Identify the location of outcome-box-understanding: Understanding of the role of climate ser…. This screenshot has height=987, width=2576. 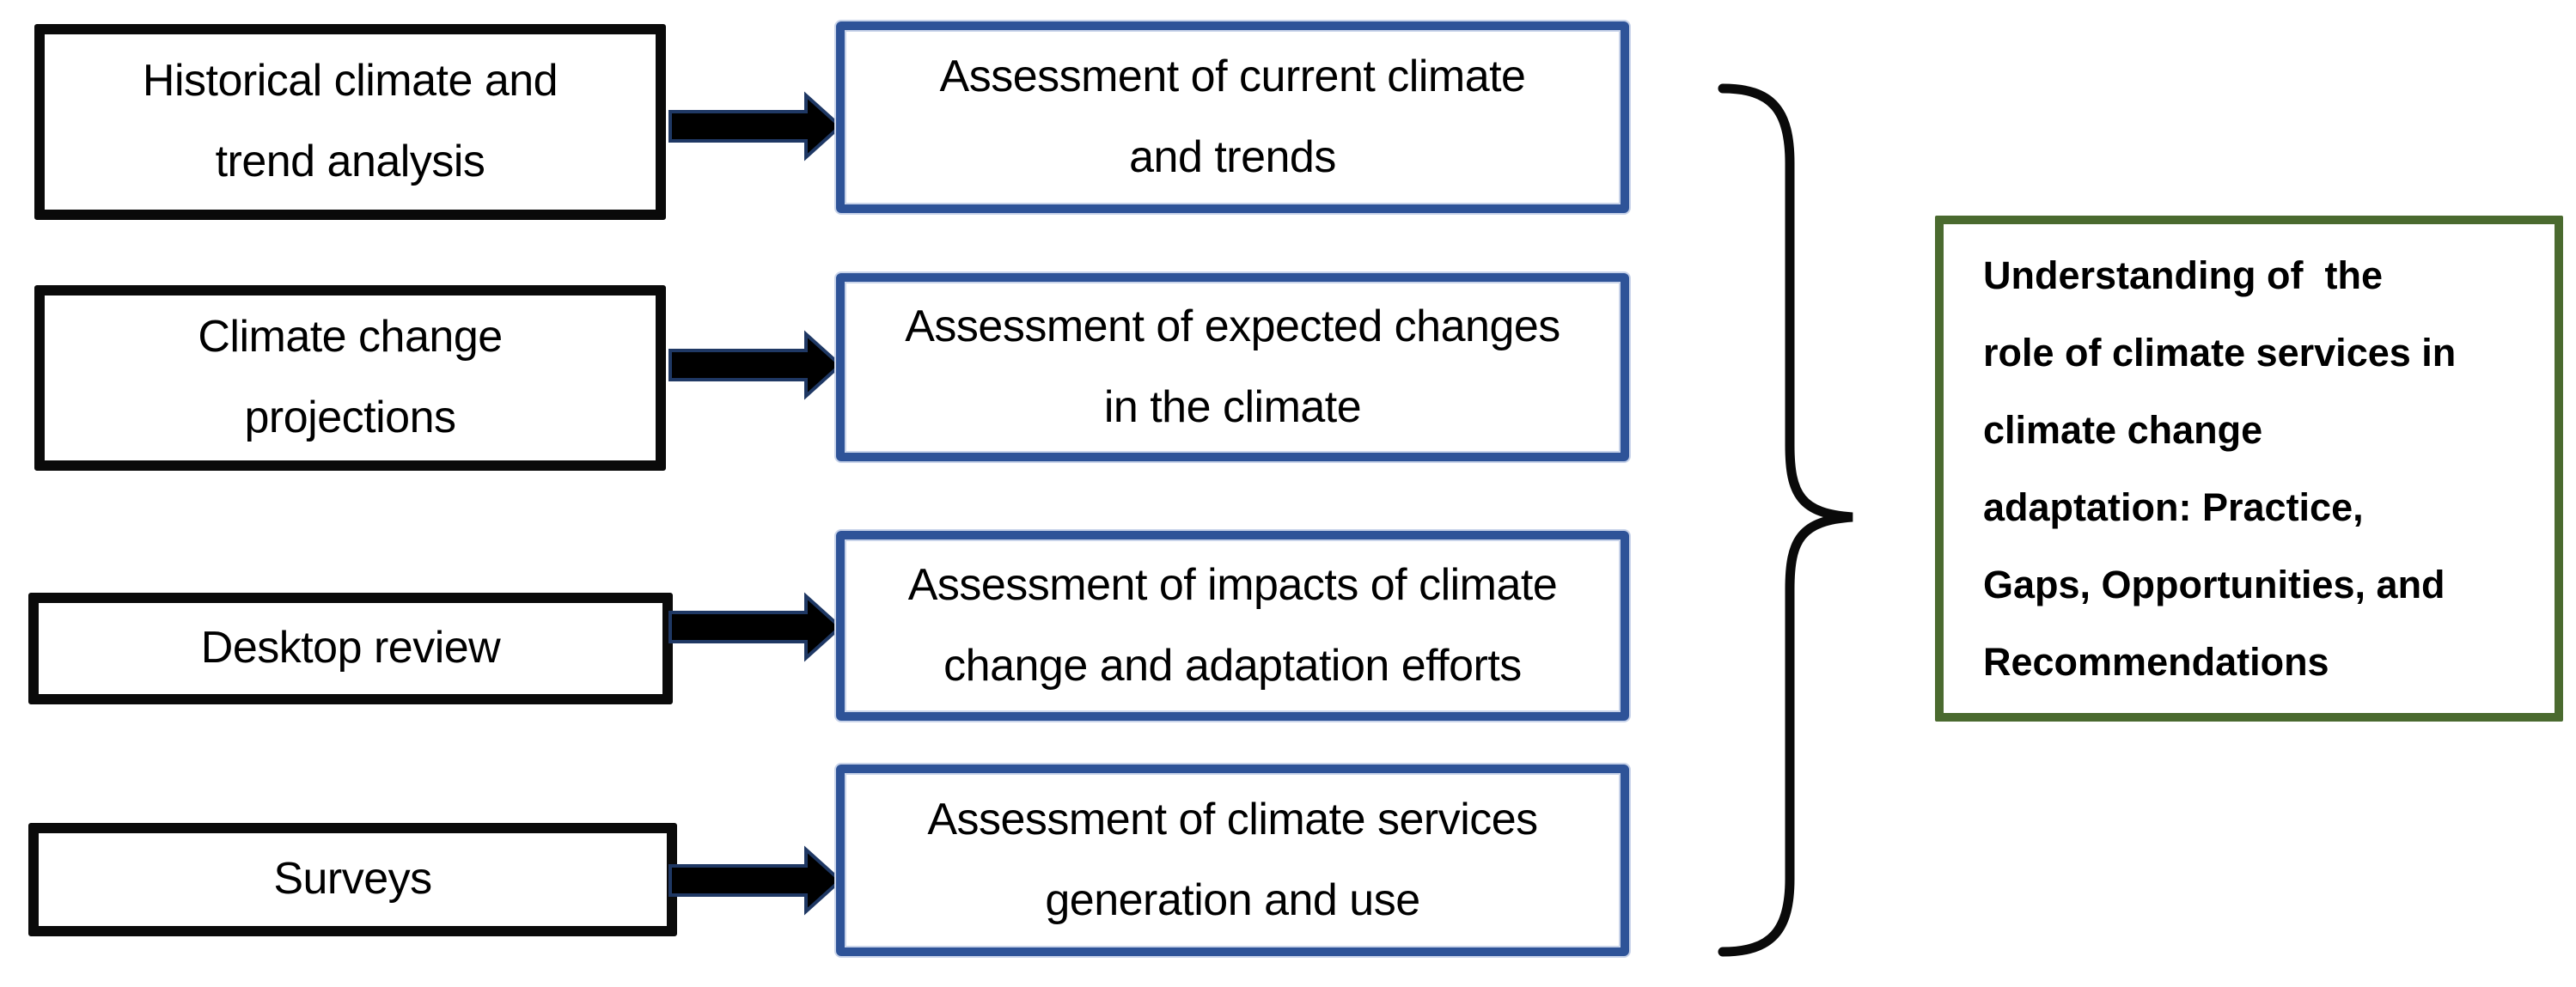
(2249, 469).